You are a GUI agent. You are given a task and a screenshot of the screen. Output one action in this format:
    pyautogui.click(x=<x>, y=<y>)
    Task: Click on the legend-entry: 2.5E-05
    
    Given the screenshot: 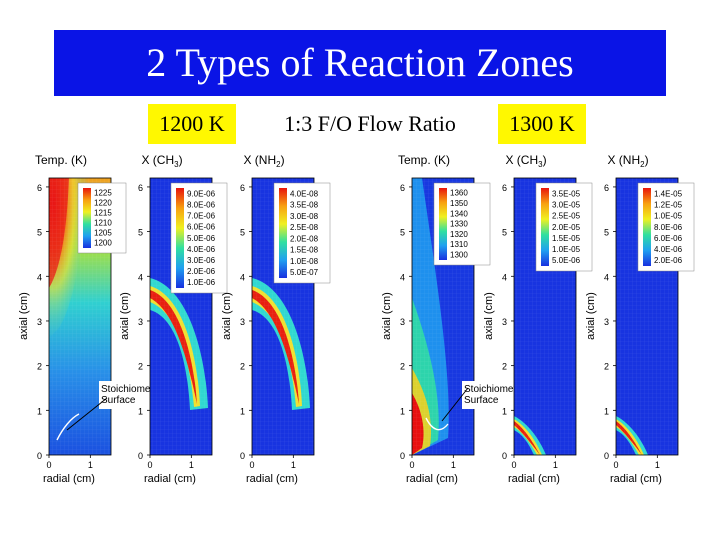 What is the action you would take?
    pyautogui.click(x=566, y=216)
    